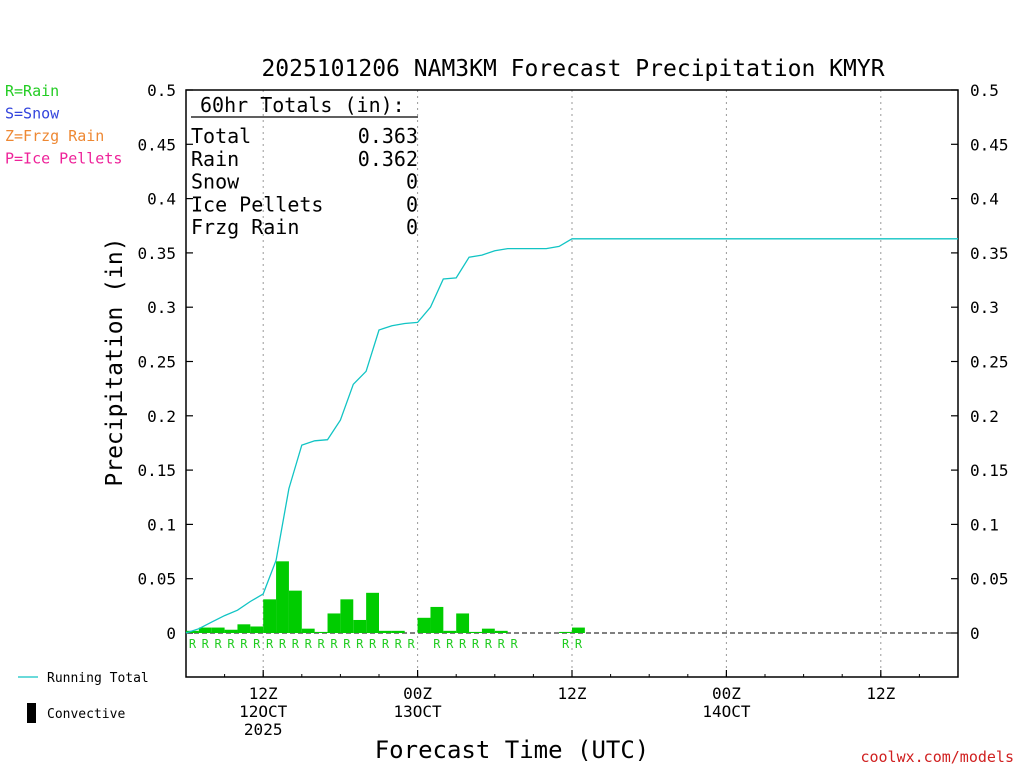 This screenshot has width=1024, height=768. Describe the element at coordinates (215, 159) in the screenshot. I see `totals-label: Rain` at that location.